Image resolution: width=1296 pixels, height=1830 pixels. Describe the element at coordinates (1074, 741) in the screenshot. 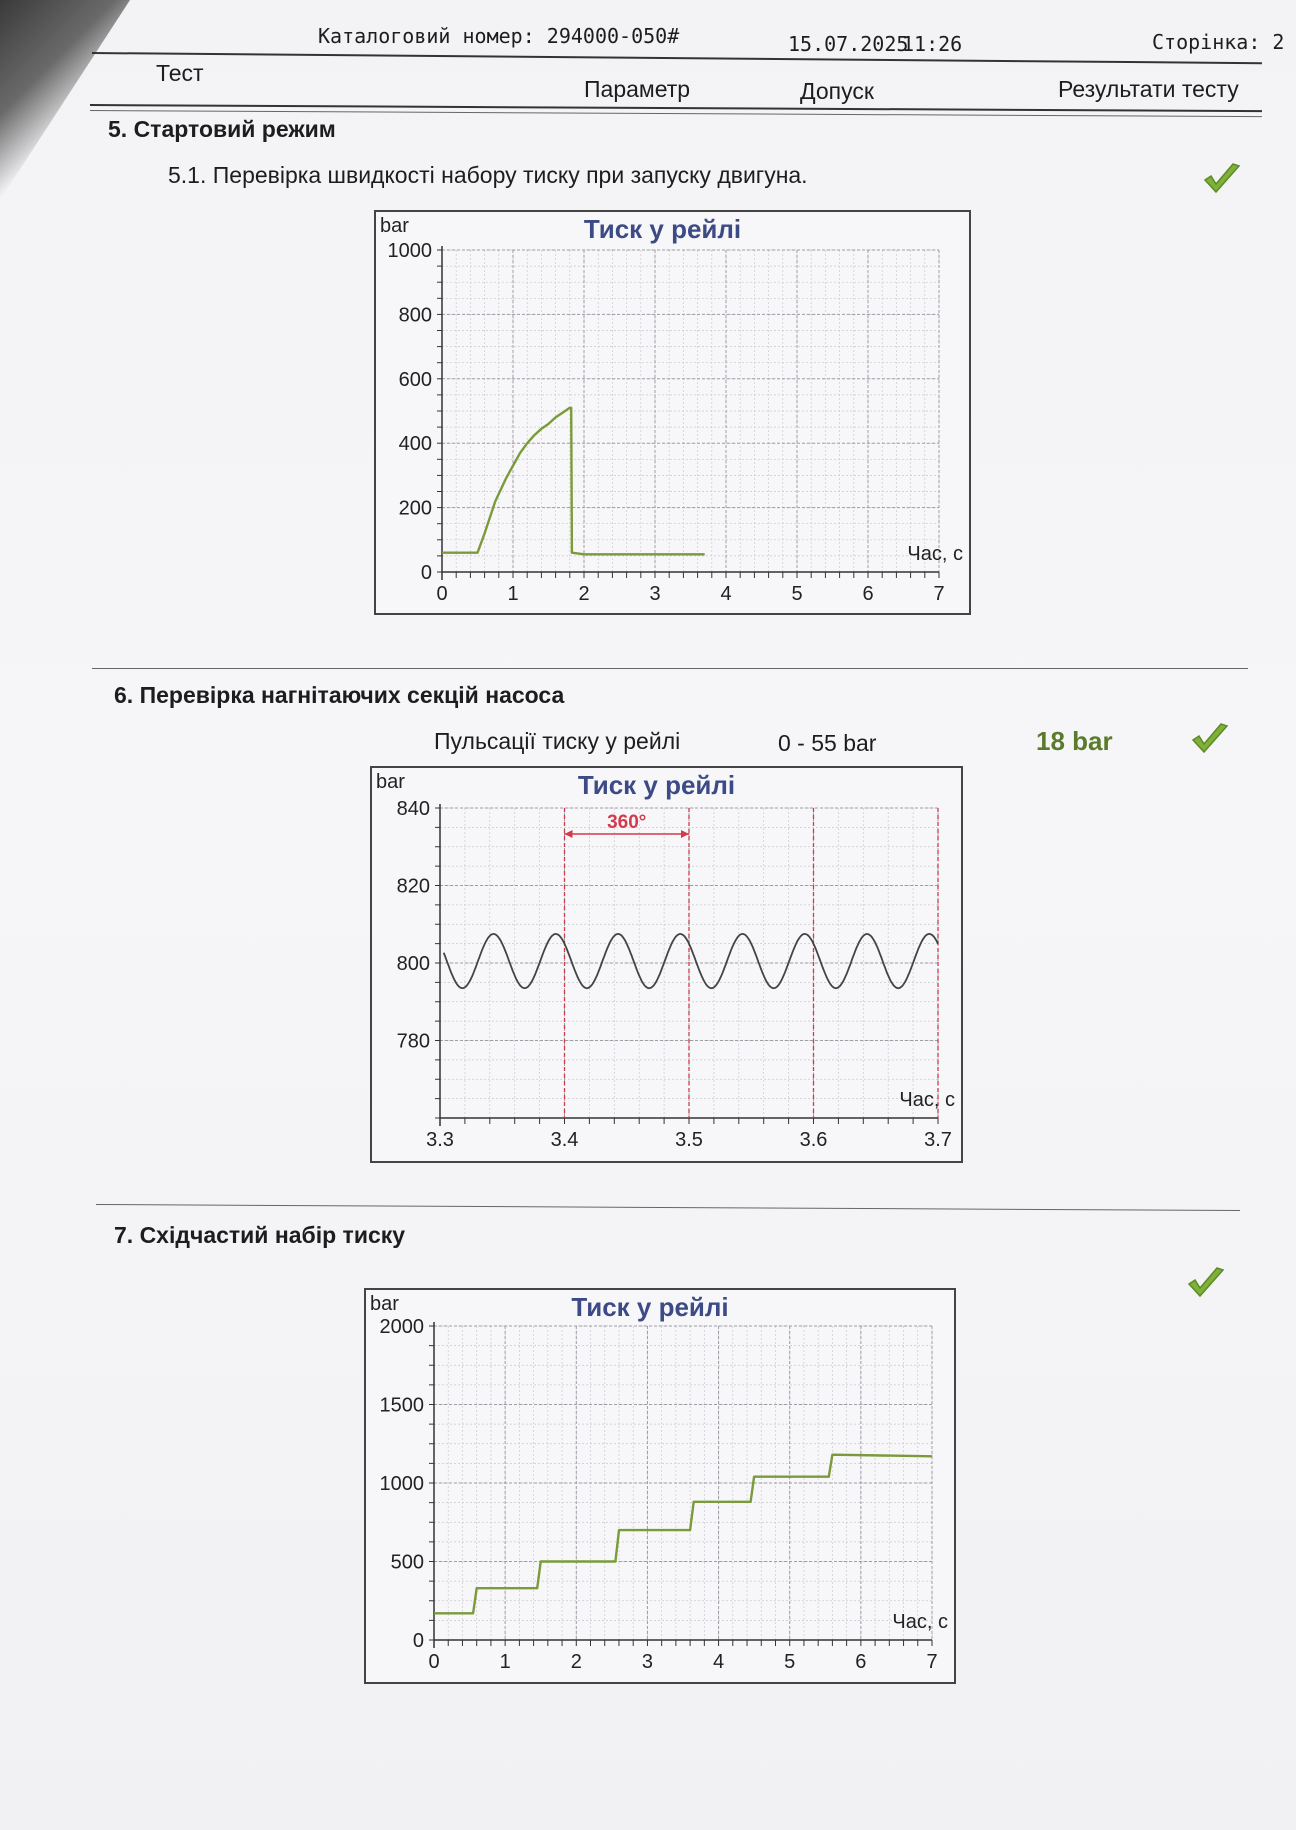

I see `pulsation-result: 18 bar` at that location.